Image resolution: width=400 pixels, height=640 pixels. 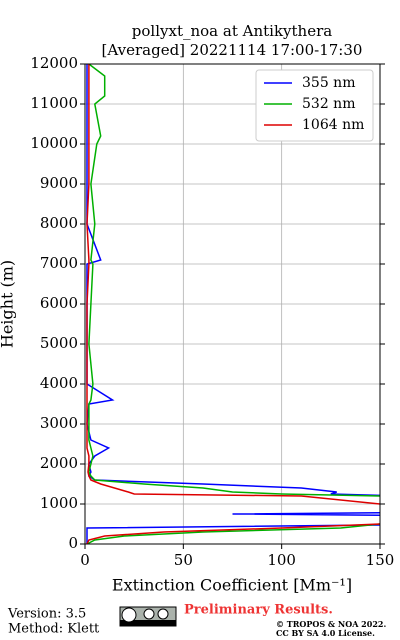 What do you see at coordinates (59, 303) in the screenshot?
I see `y-tick-label: 6000` at bounding box center [59, 303].